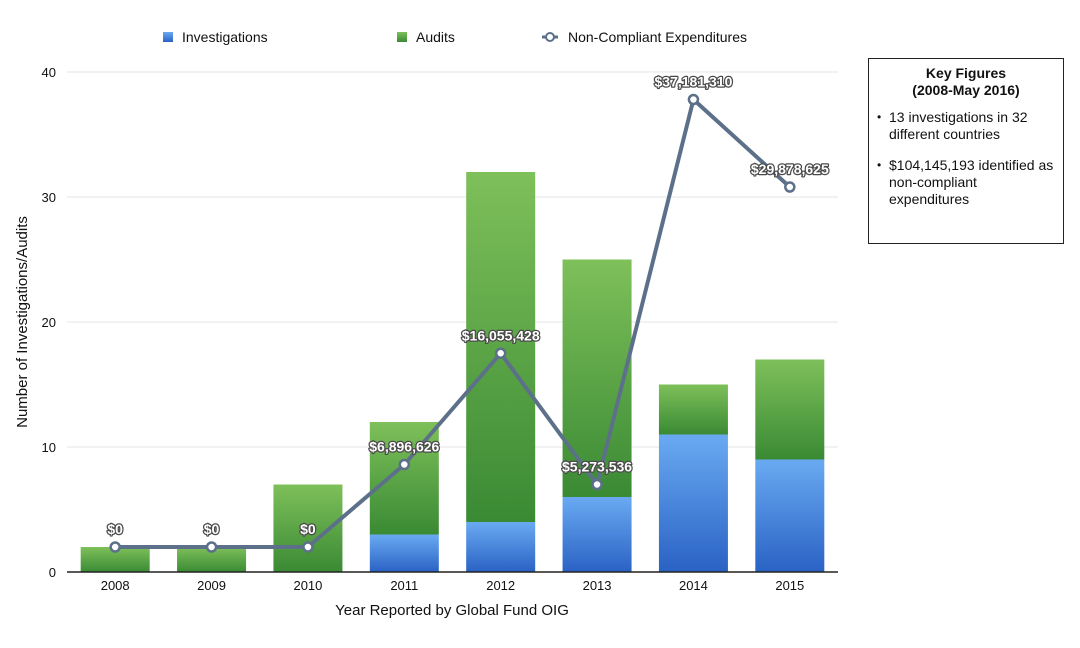  I want to click on x-axis-title: Year Reported by Global Fund OIG, so click(452, 610).